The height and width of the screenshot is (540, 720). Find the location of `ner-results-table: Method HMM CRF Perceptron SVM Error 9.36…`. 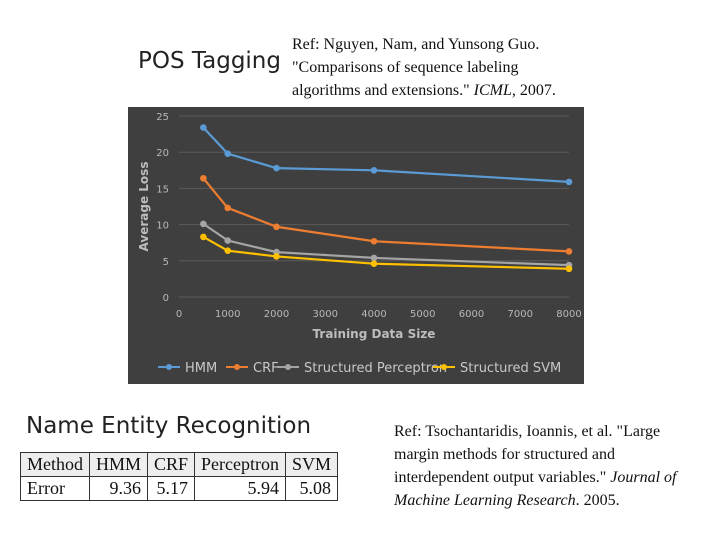

ner-results-table: Method HMM CRF Perceptron SVM Error 9.36… is located at coordinates (179, 476).